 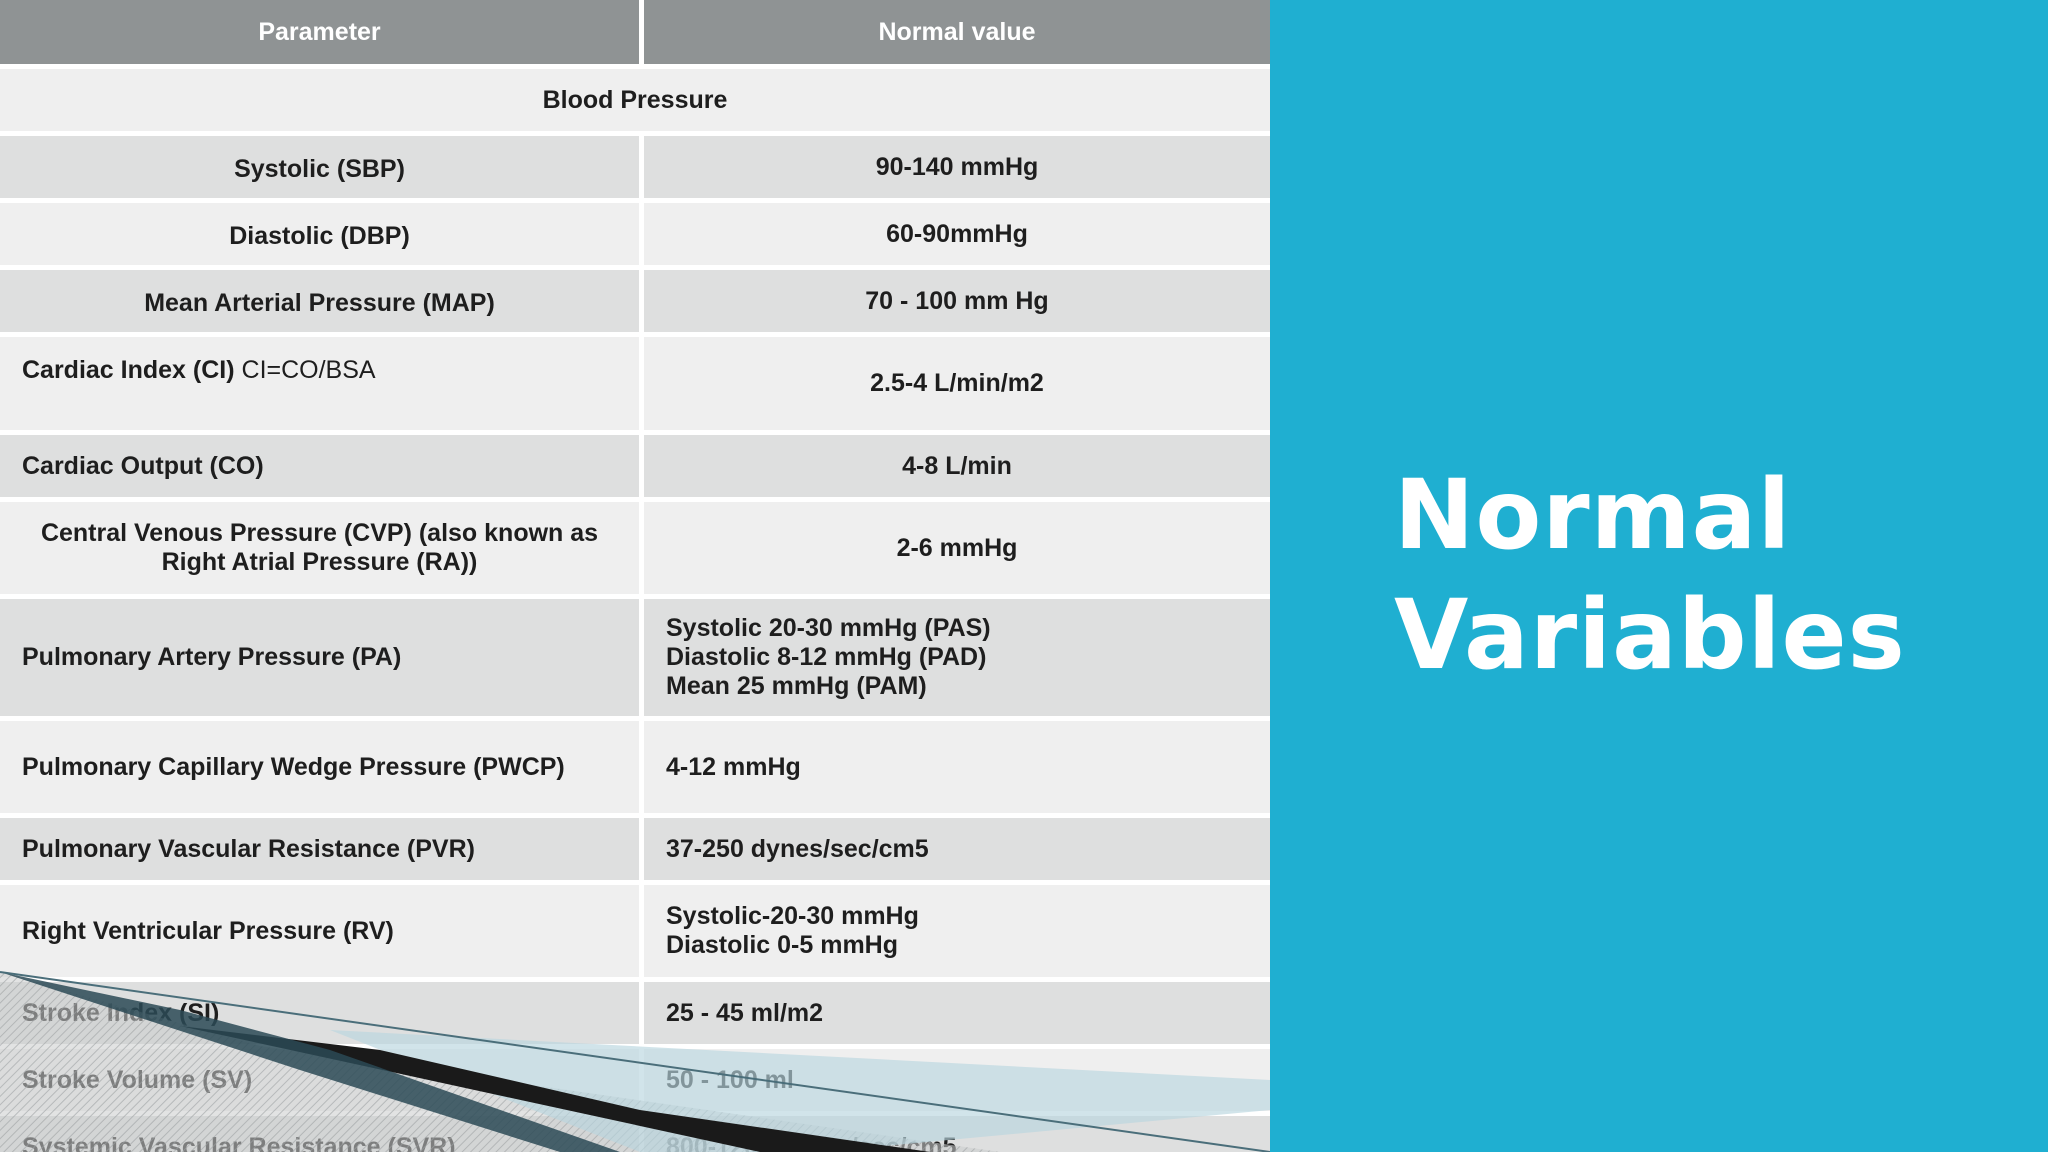 I want to click on table-row: Stroke Index (SI) 25 - 45 ml/m2, so click(x=635, y=1015).